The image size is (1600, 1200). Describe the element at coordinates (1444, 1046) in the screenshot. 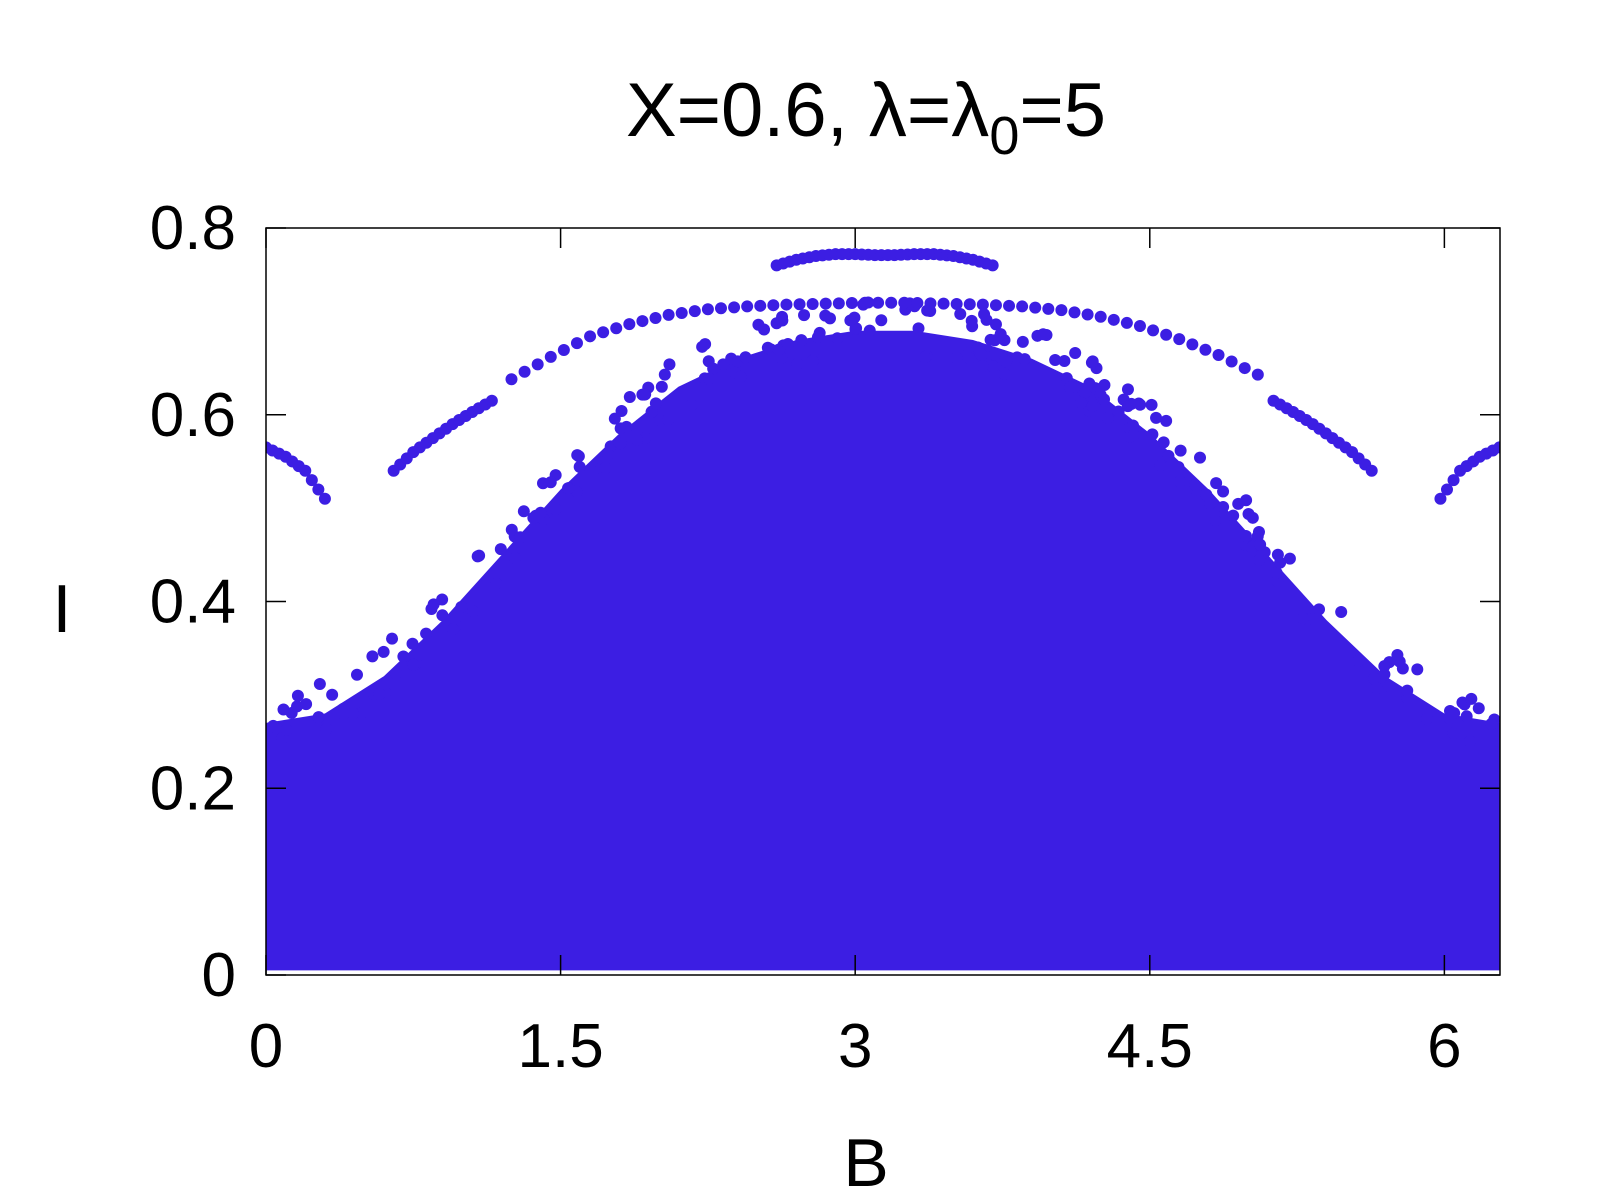

I see `x-tick-label: 6` at that location.